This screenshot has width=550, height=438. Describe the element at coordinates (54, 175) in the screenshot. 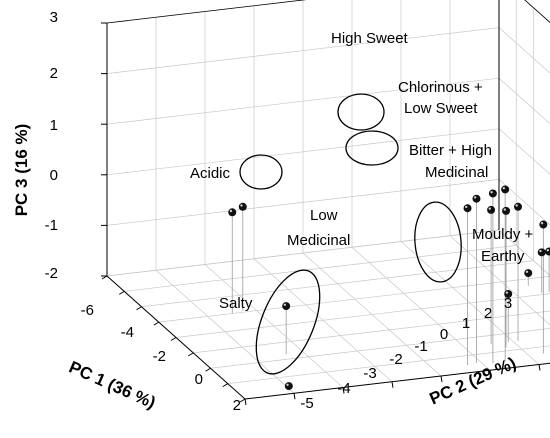

I see `pc3-tick-label: 0` at that location.